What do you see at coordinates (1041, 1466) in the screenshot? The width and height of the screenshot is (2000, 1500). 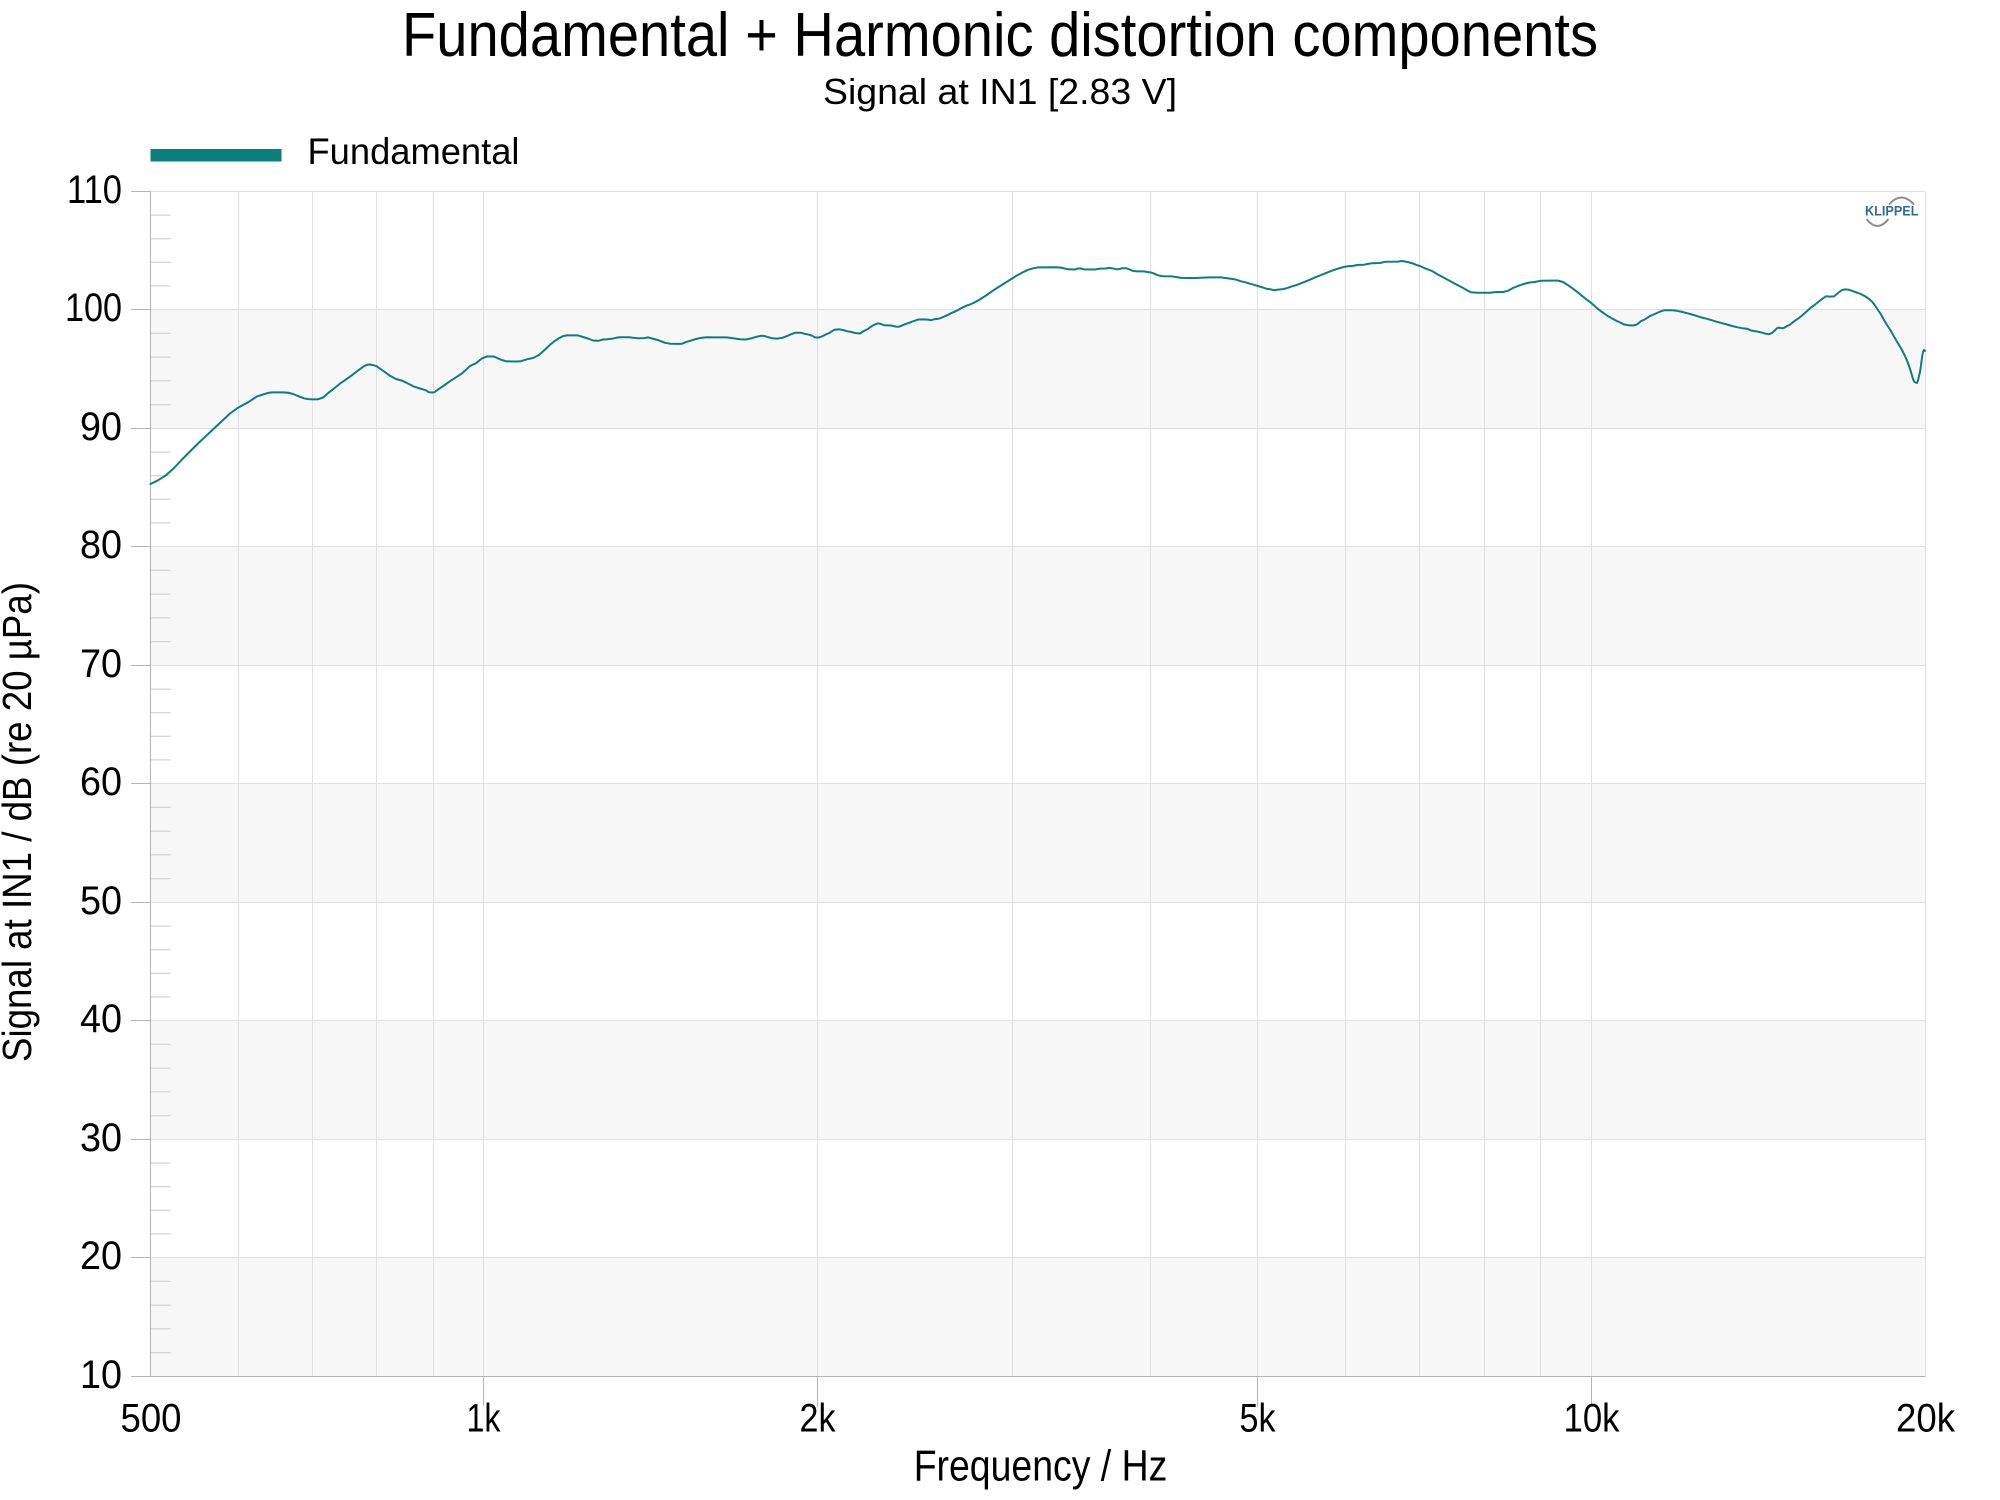 I see `svg-text: Frequency / Hz` at bounding box center [1041, 1466].